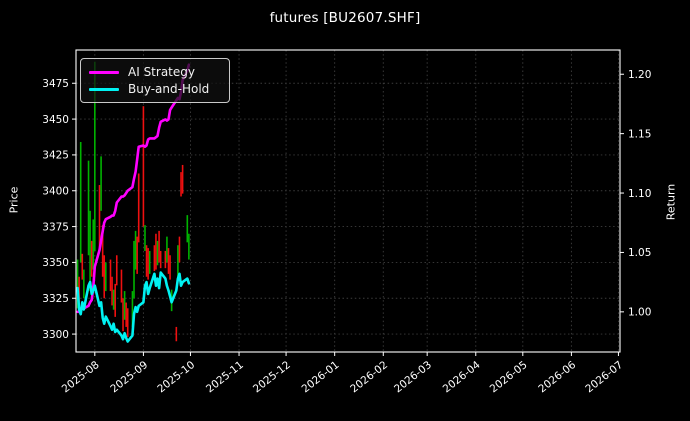 The height and width of the screenshot is (421, 690). I want to click on date-tick-label: 2026-01, so click(321, 377).